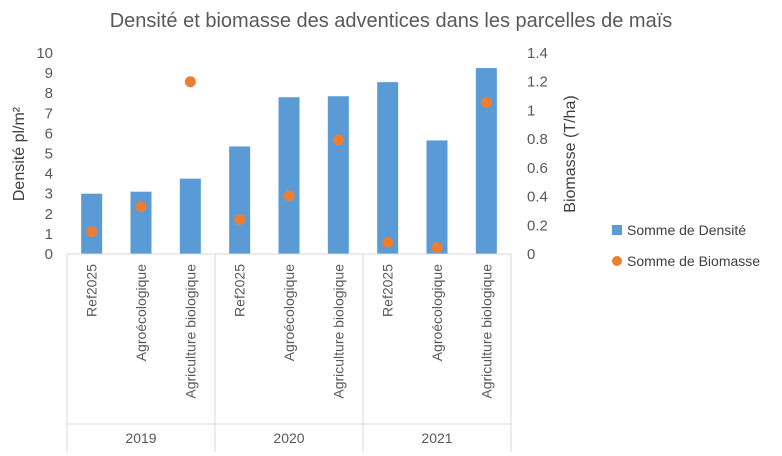 The height and width of the screenshot is (456, 782). What do you see at coordinates (537, 139) in the screenshot?
I see `right-tick-label: 0.8` at bounding box center [537, 139].